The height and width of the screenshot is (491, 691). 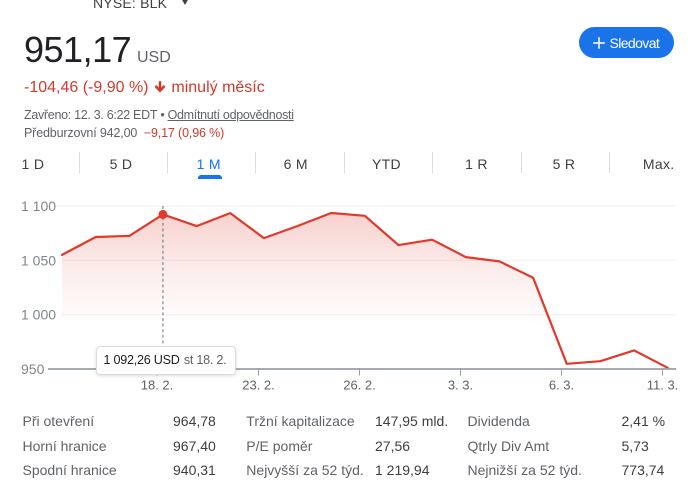 I want to click on svg-text: 26. 2., so click(x=359, y=385).